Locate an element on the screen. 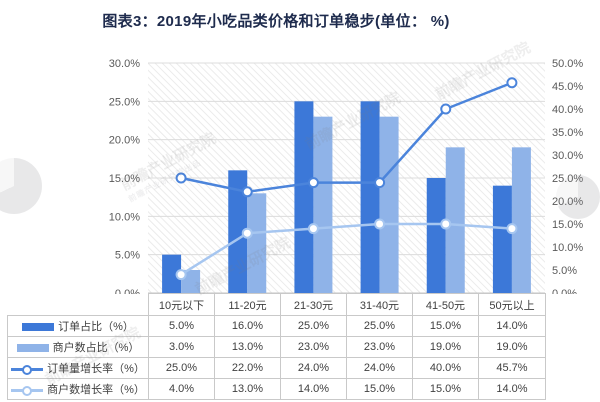  table-row: 商户数增长率（%） 4.0% 13.0% 14.0% 15.0% 15.0% 14.0% is located at coordinates (276, 389).